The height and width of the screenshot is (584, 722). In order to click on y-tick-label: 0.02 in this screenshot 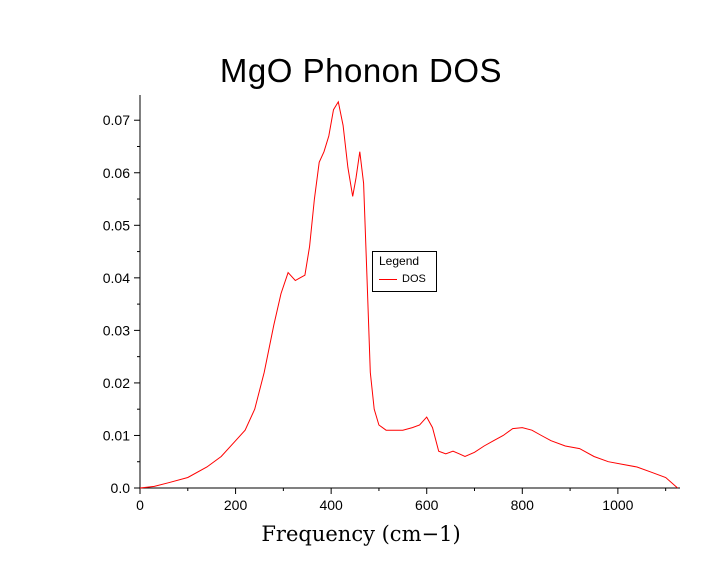, I will do `click(116, 383)`.